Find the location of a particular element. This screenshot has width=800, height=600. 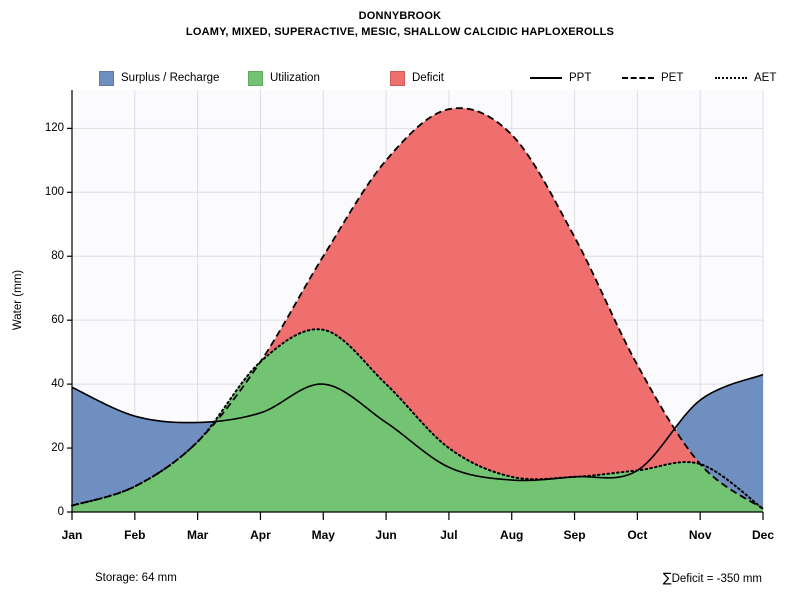

x-tick-label: Apr is located at coordinates (260, 535).